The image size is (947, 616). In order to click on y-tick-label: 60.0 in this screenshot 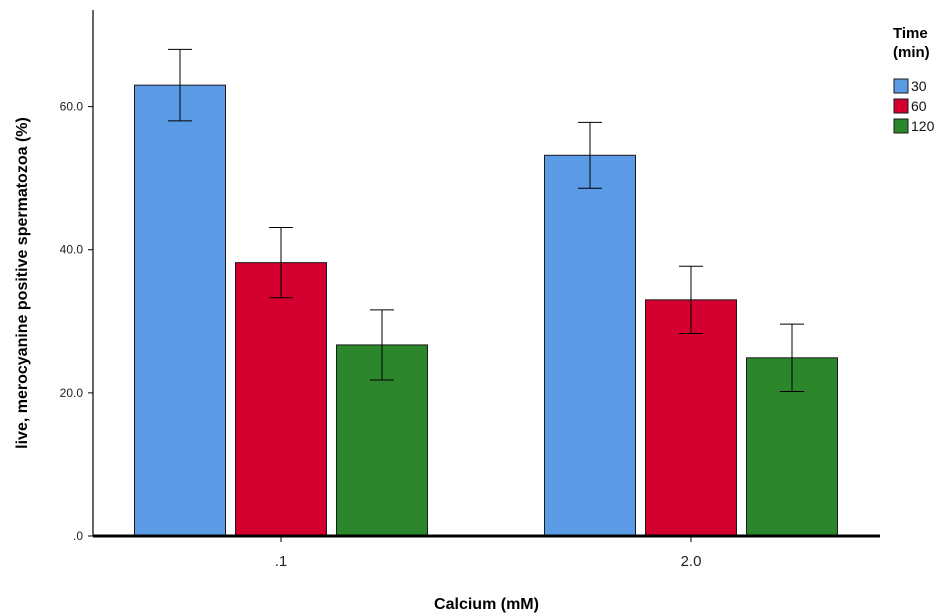, I will do `click(72, 107)`.